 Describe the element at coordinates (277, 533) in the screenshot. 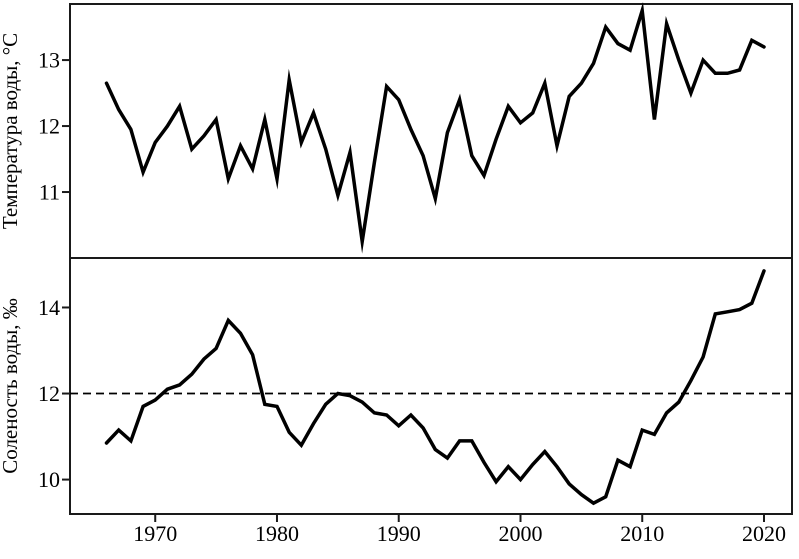

I see `x-tick-label: 1980` at that location.